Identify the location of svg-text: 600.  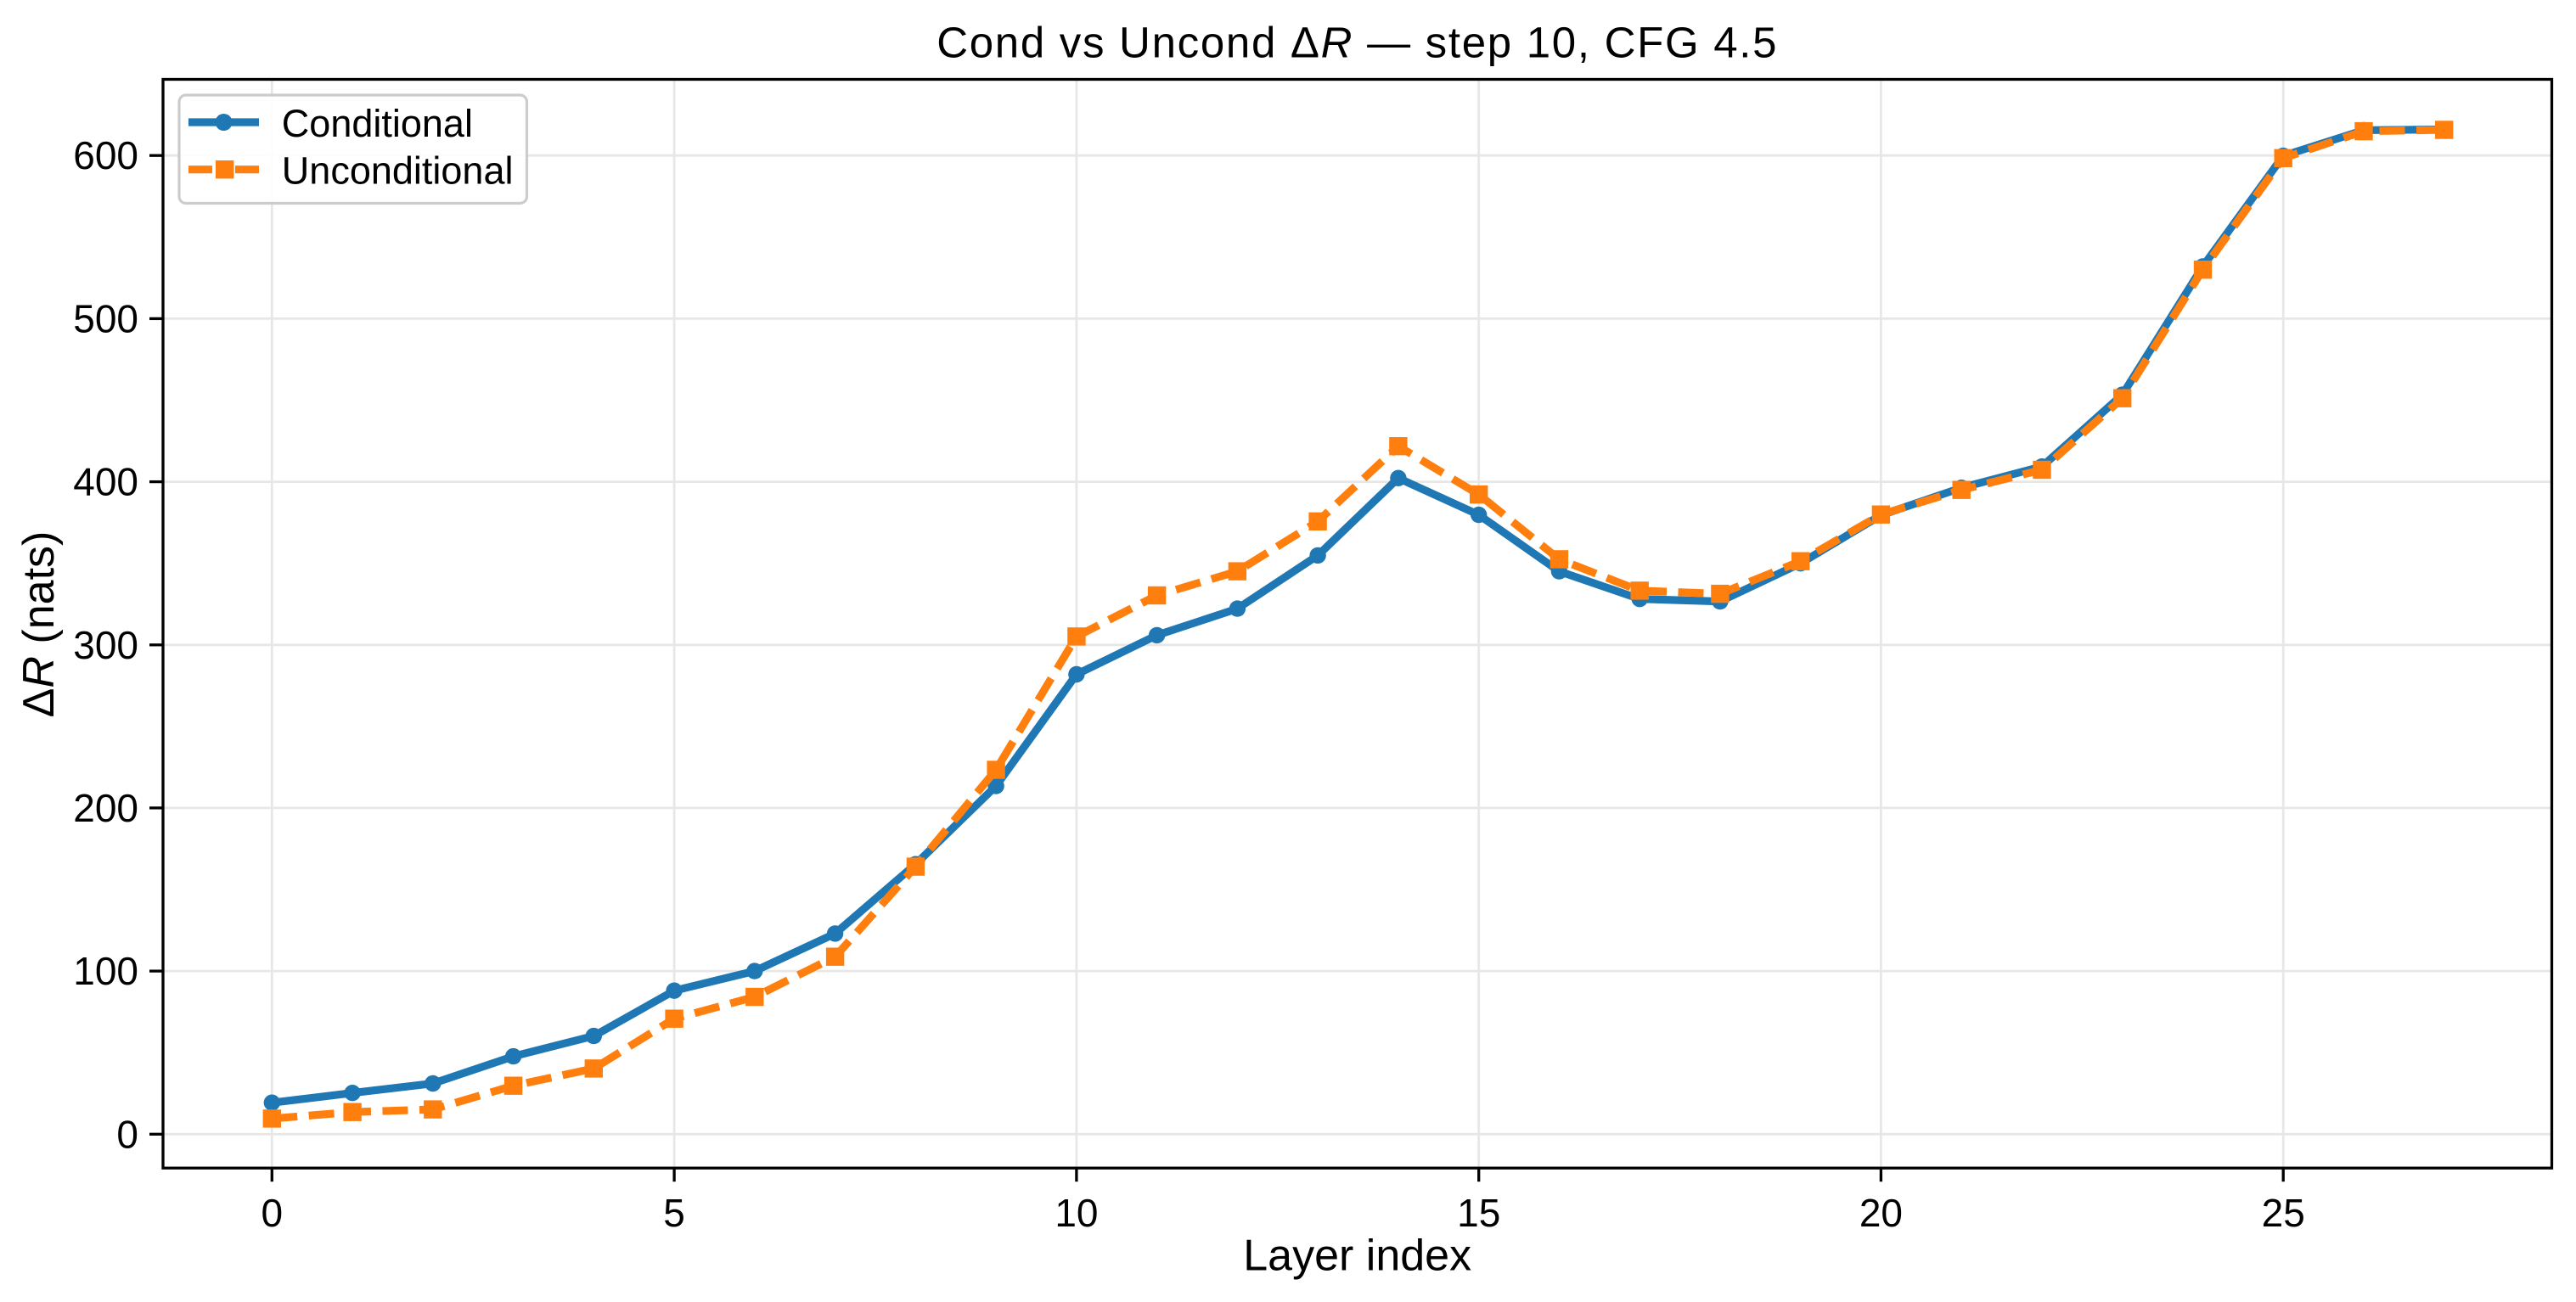
(105, 155).